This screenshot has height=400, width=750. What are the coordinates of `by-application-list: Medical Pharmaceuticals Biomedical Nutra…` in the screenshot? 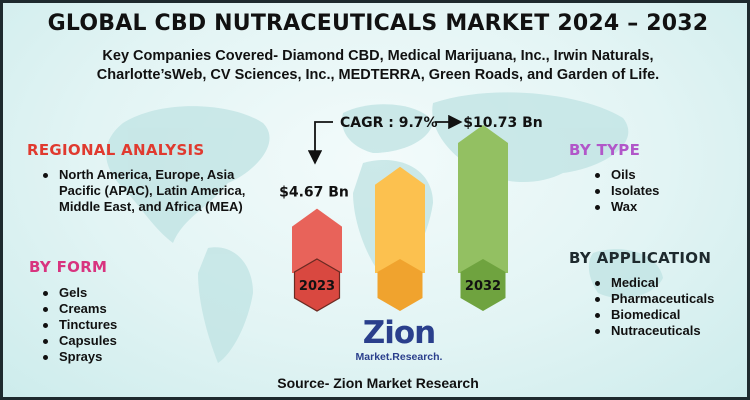 It's located at (669, 307).